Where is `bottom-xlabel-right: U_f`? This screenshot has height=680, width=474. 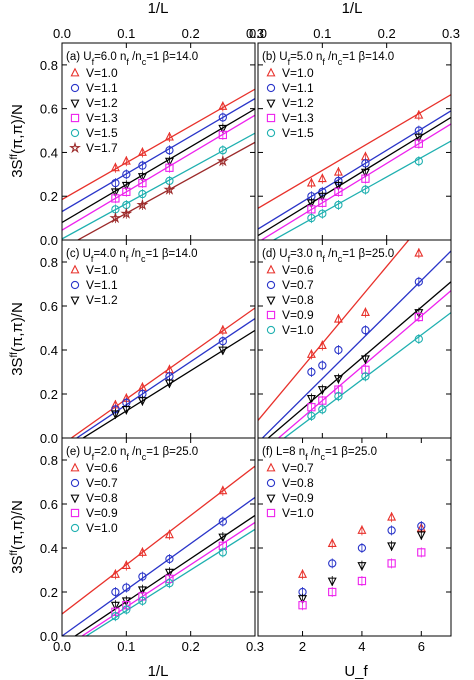
bottom-xlabel-right: U_f is located at coordinates (356, 671).